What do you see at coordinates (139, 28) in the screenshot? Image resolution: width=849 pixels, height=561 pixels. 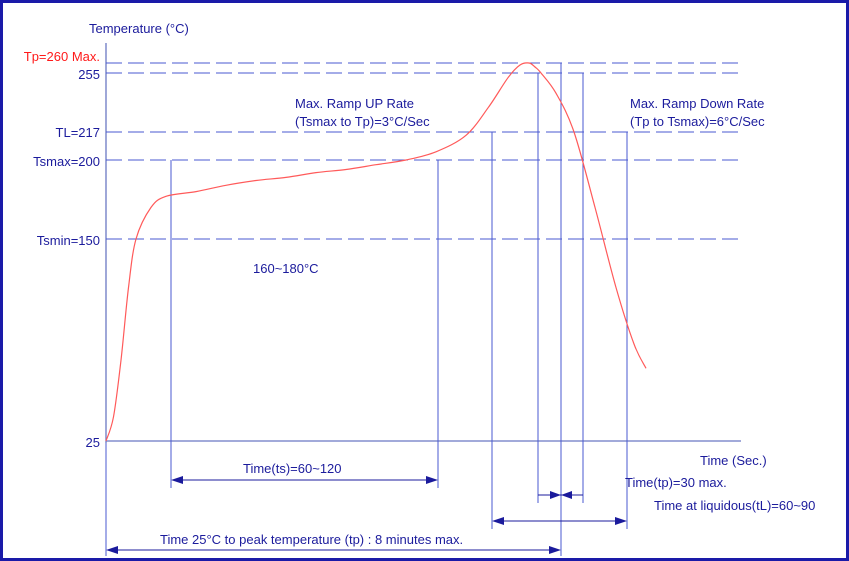 I see `y-axis-title: Temperature (°C)` at bounding box center [139, 28].